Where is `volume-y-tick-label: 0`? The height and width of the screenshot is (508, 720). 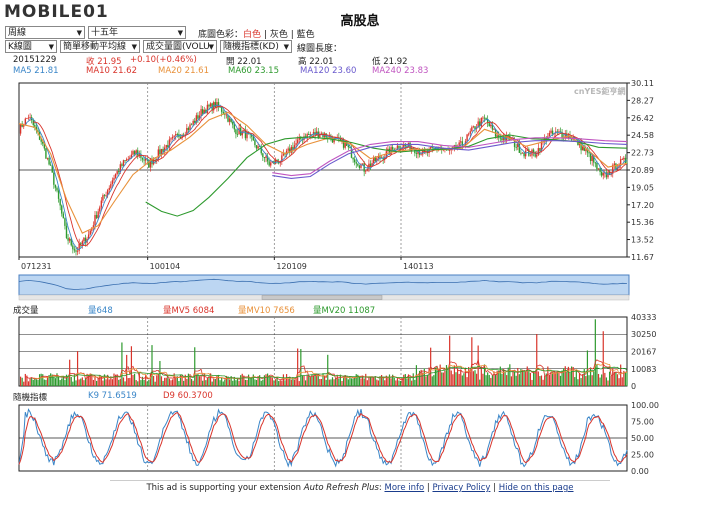 volume-y-tick-label: 0 is located at coordinates (633, 386).